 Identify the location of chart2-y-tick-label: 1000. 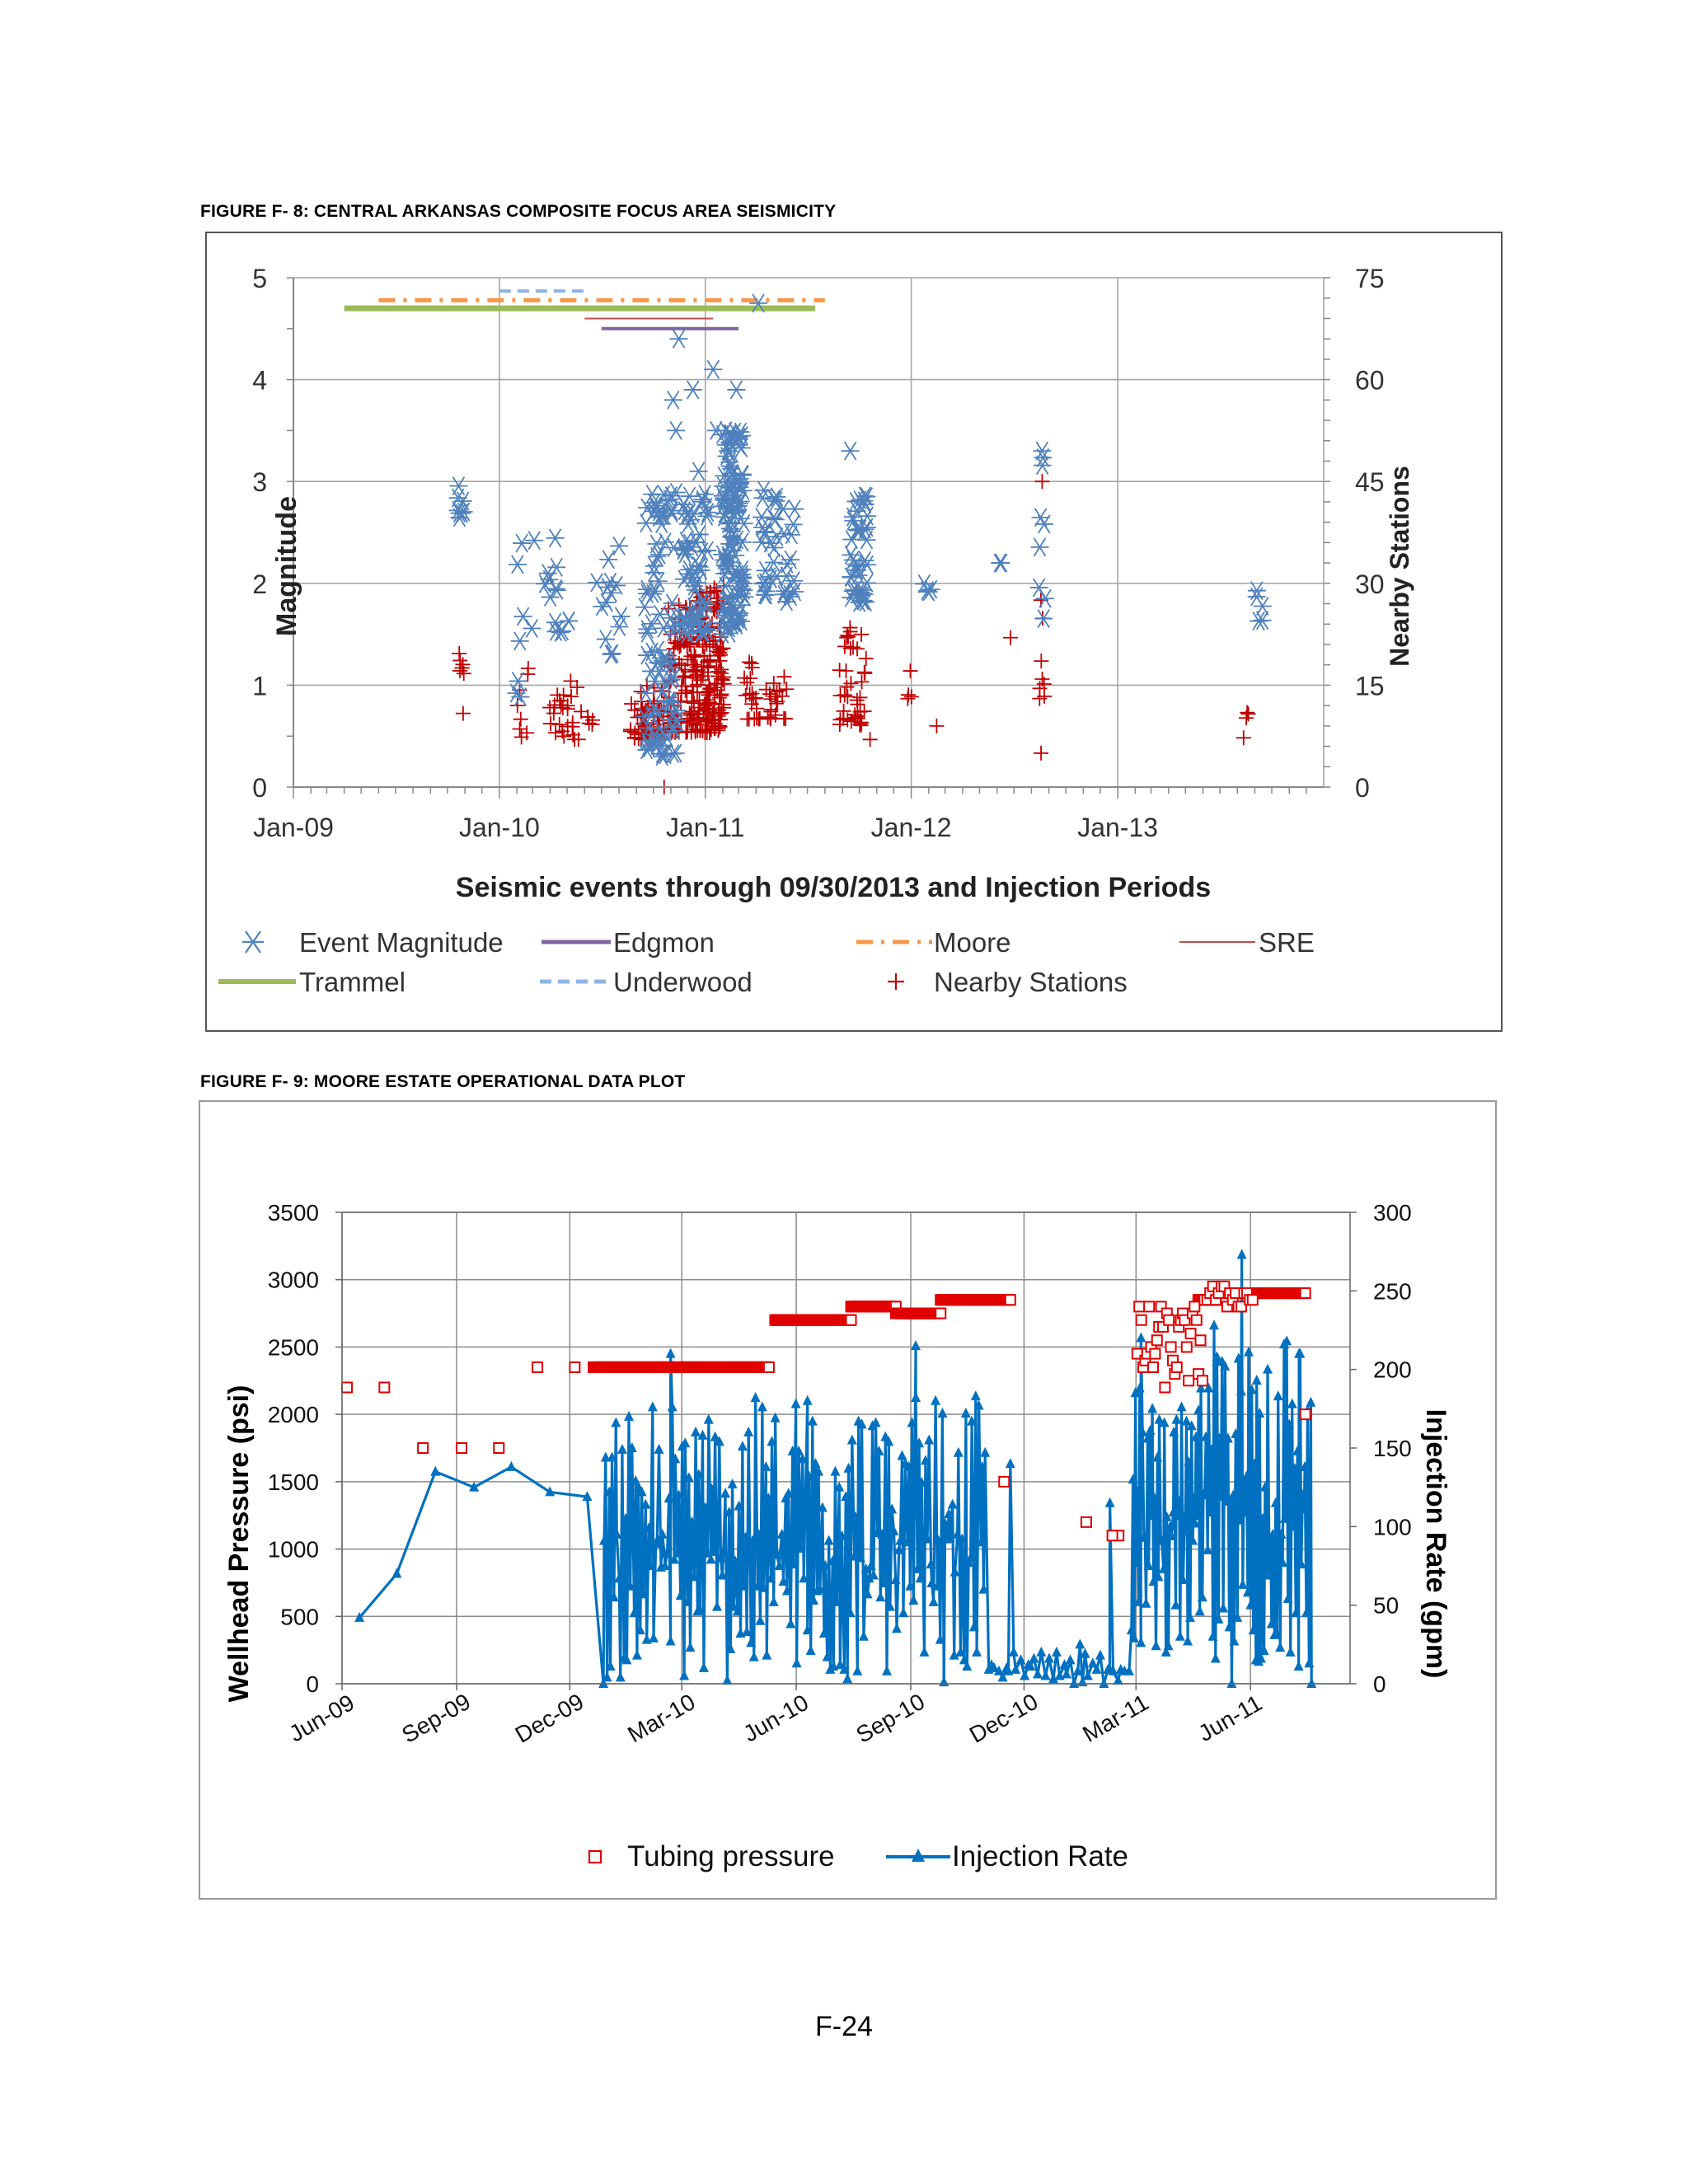
(293, 1550).